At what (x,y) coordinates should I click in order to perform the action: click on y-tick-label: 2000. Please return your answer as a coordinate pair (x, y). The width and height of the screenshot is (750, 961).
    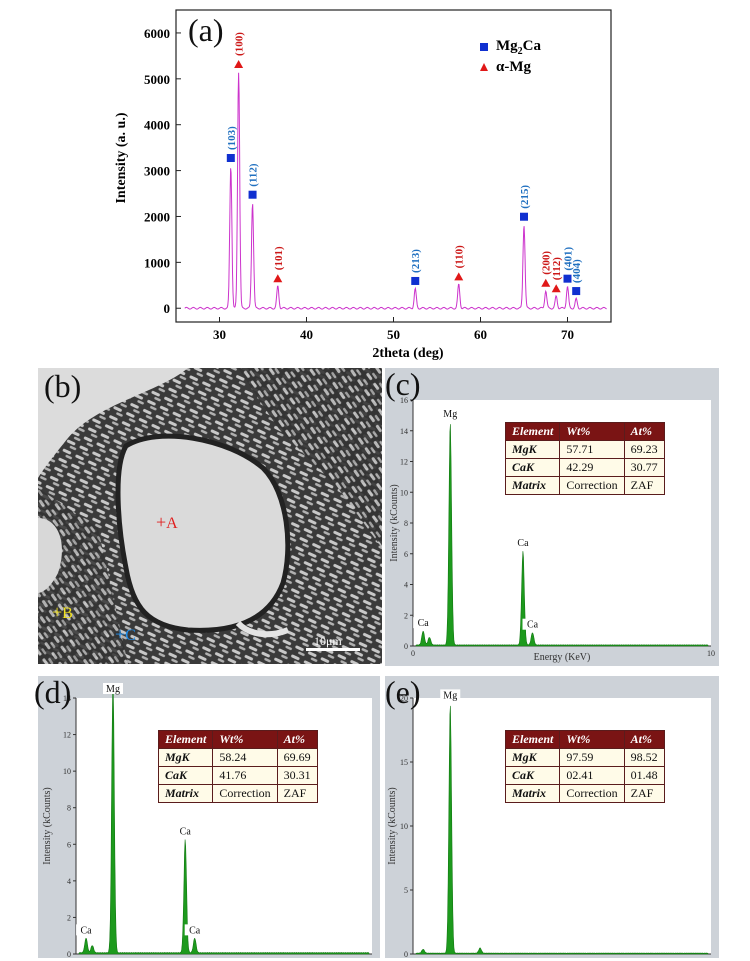
    Looking at the image, I should click on (157, 216).